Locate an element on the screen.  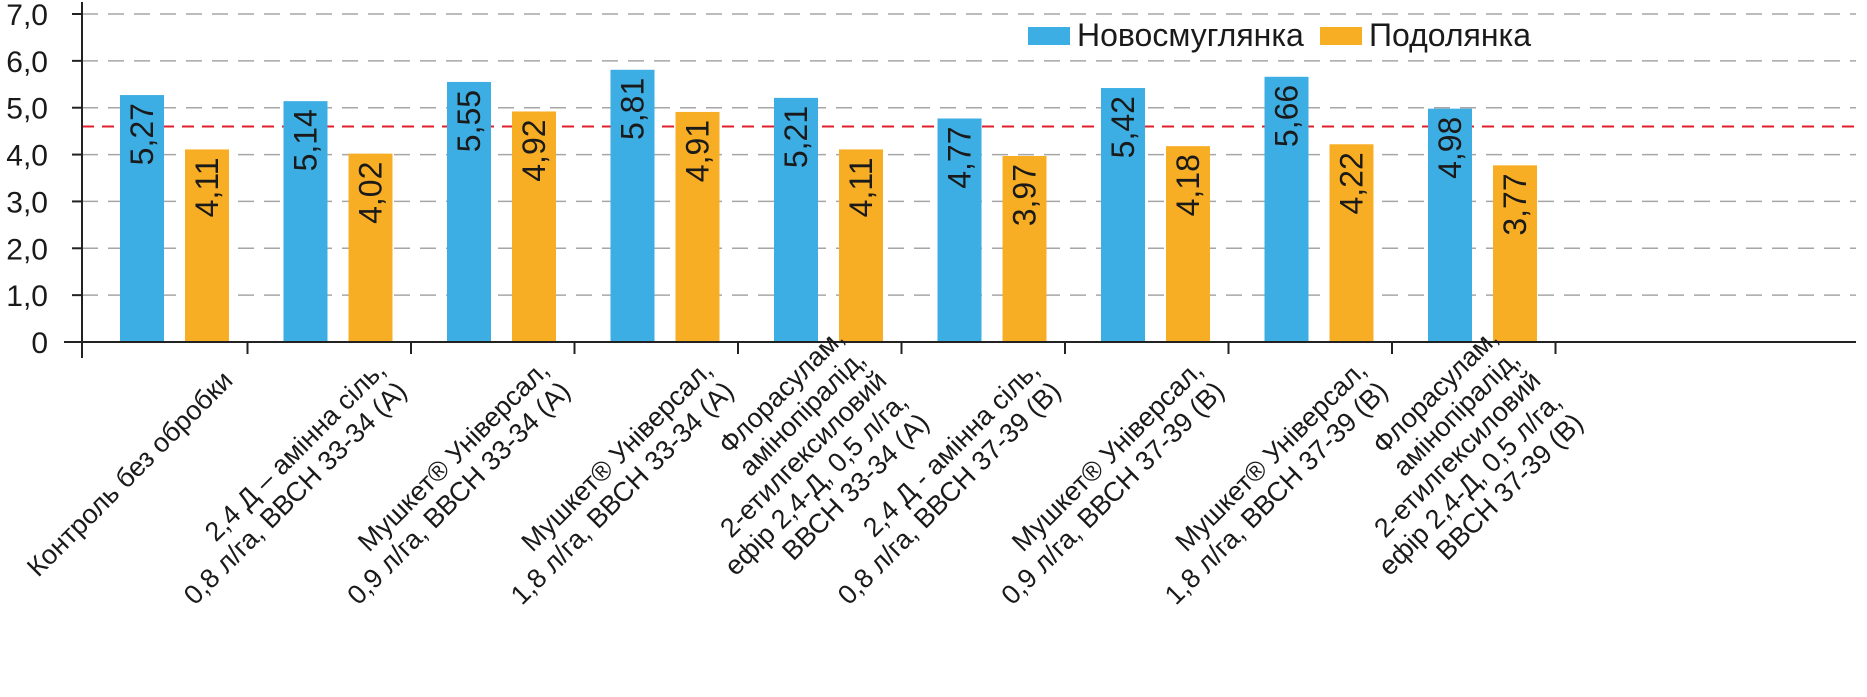
data-label: 5,66 is located at coordinates (1287, 116).